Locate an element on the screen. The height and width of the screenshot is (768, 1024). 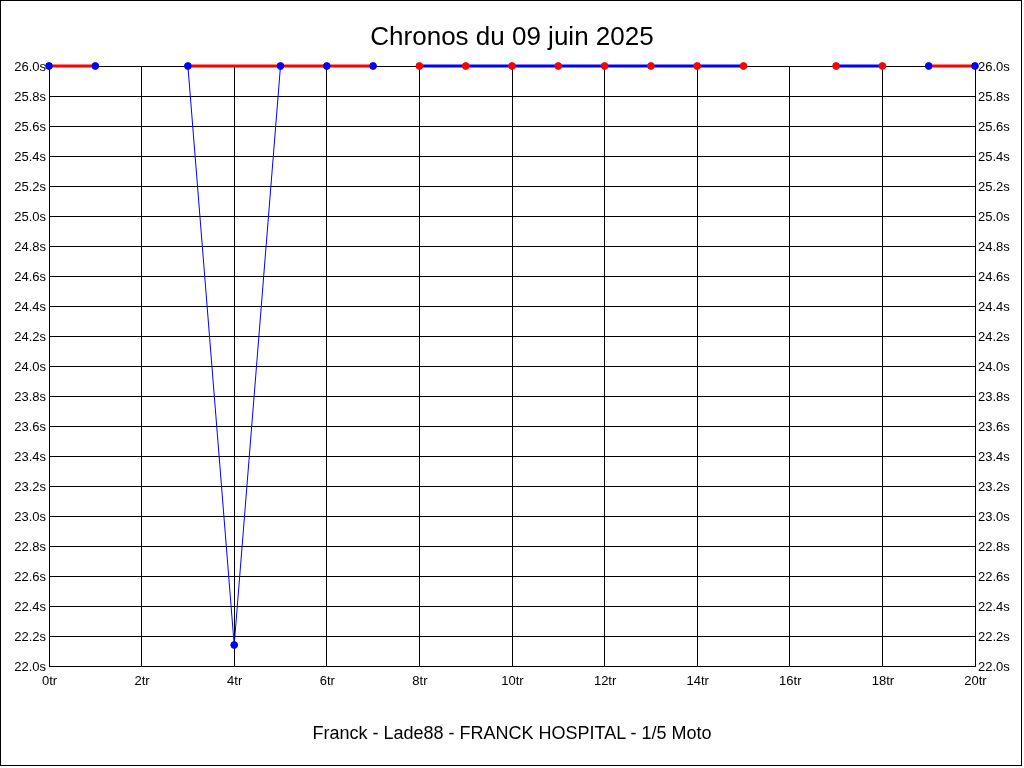
y-tick-label: 22.2s is located at coordinates (30, 636).